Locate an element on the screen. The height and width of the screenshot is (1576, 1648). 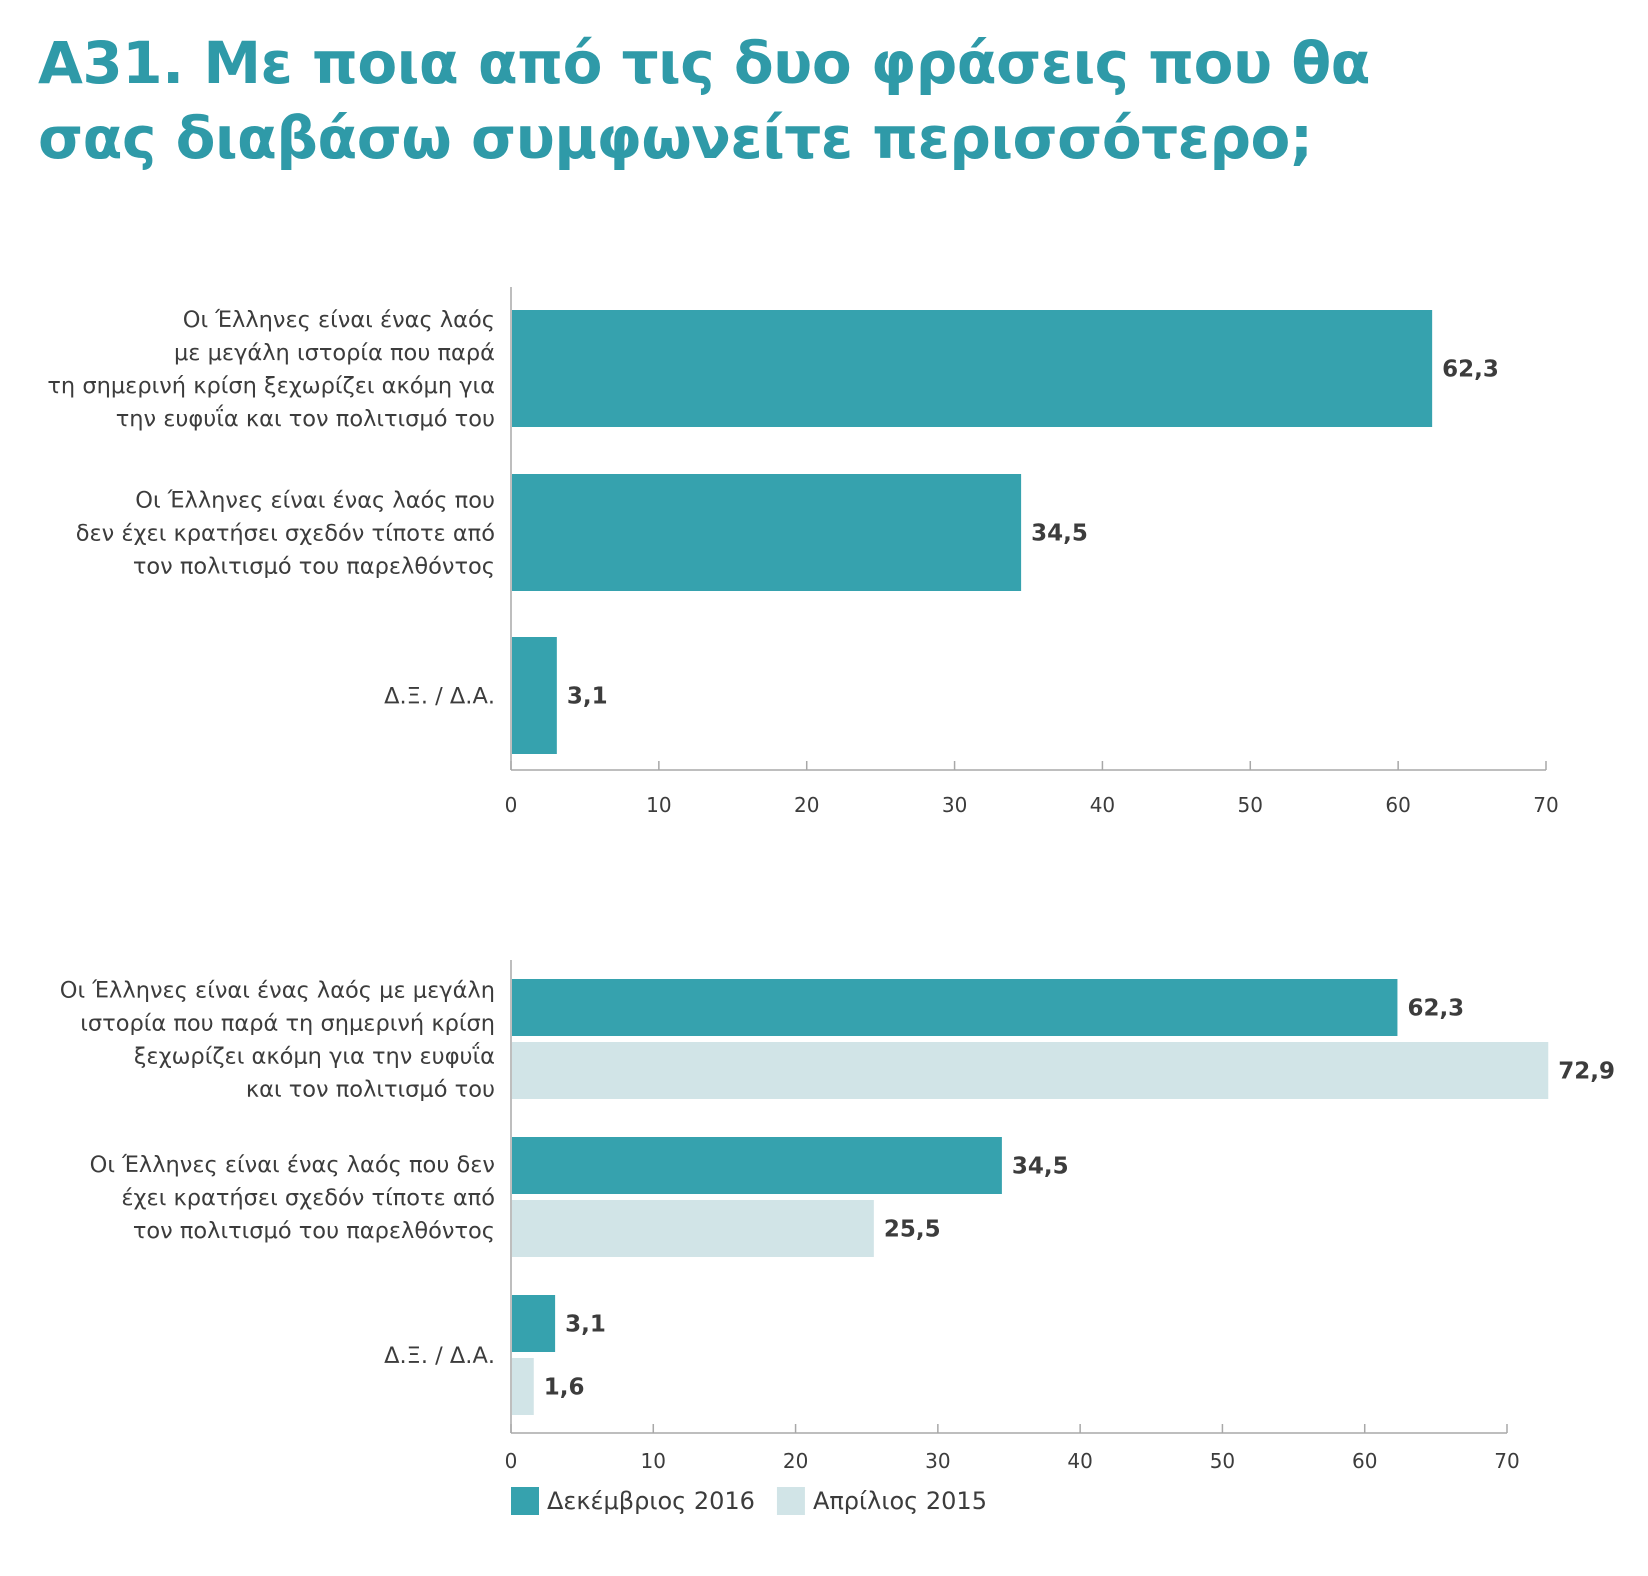
category-label: ξεχωρίζει ακόμη για την ευφυΐα is located at coordinates (314, 1055).